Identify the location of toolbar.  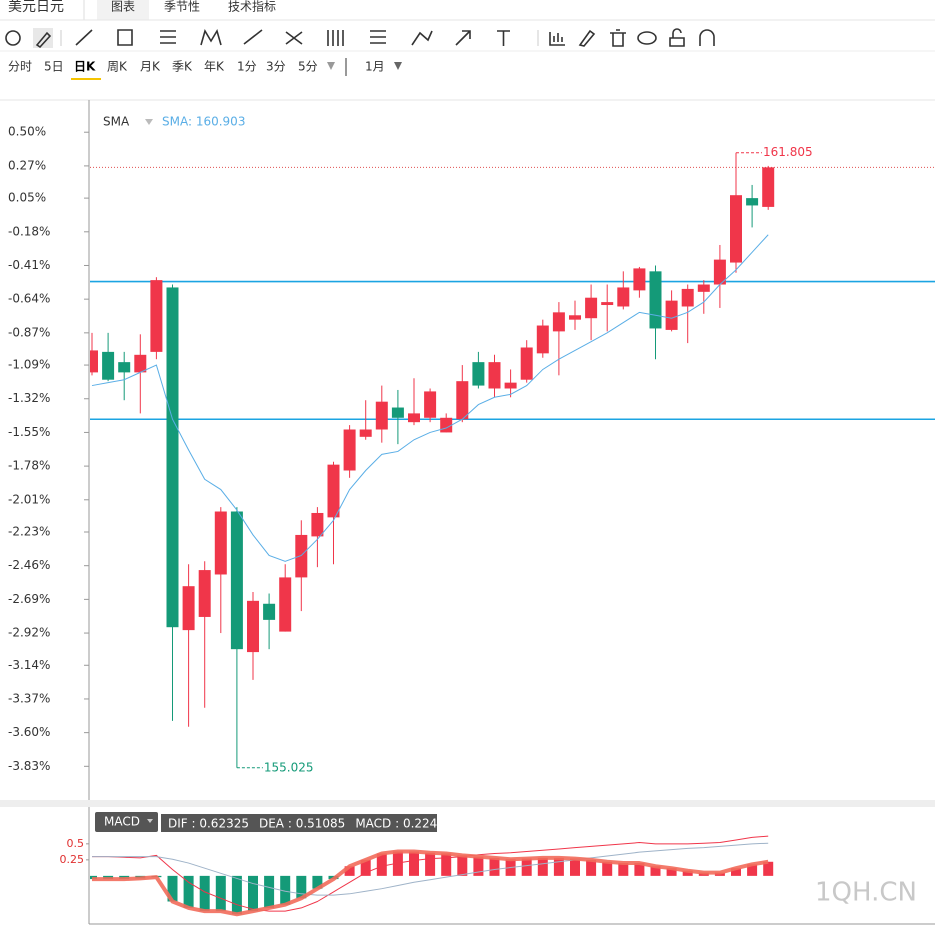
(360, 38).